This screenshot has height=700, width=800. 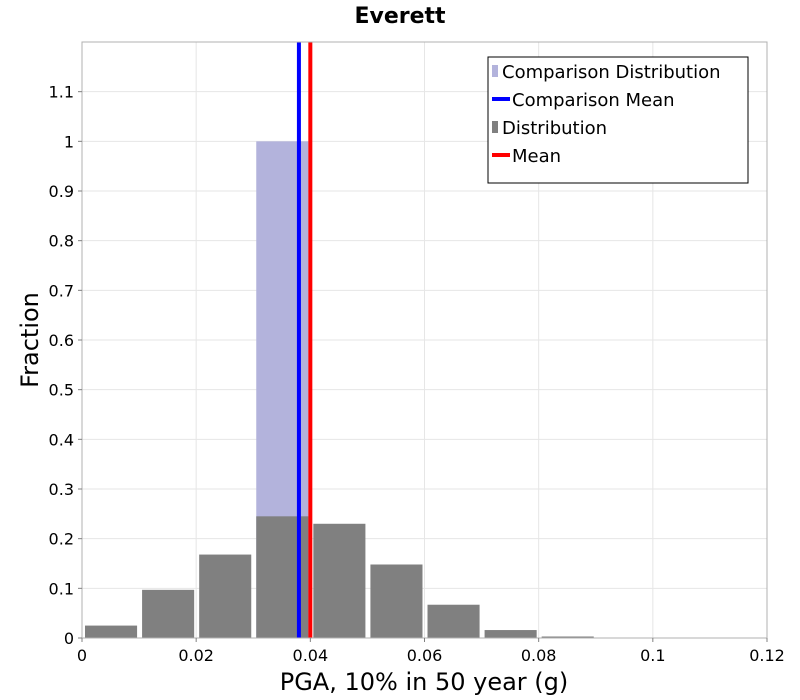 I want to click on legend-box, so click(x=618, y=120).